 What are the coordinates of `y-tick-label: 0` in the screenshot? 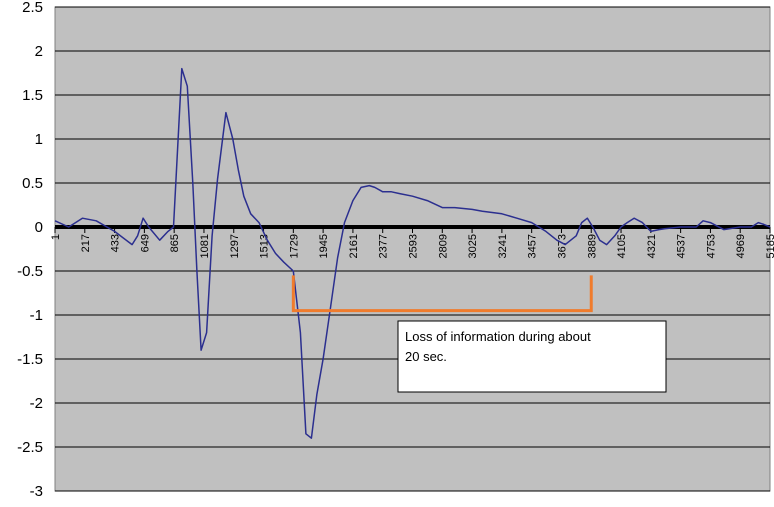 It's located at (39, 227).